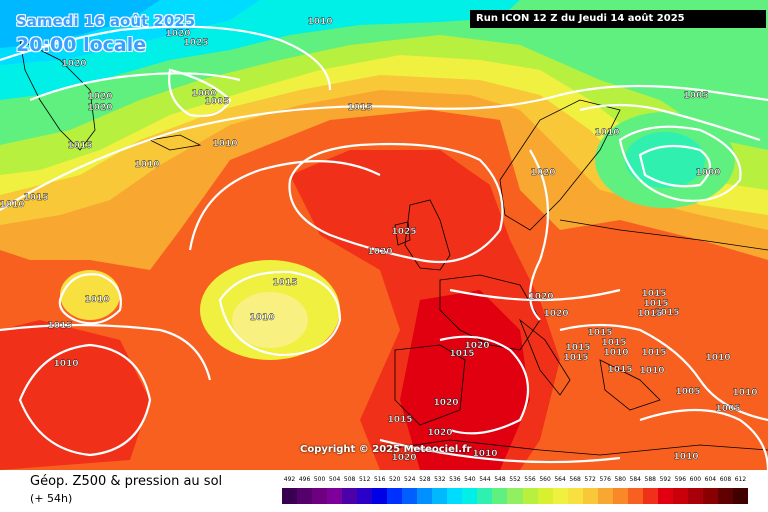 Image resolution: width=768 pixels, height=512 pixels. I want to click on italy-coast, so click(545, 357).